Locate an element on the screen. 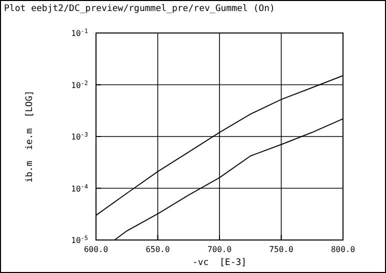 The width and height of the screenshot is (386, 273). chart-title: Plot eebjt2/DC_preview/rgummel_pre/rev_Gummel (On) is located at coordinates (139, 9).